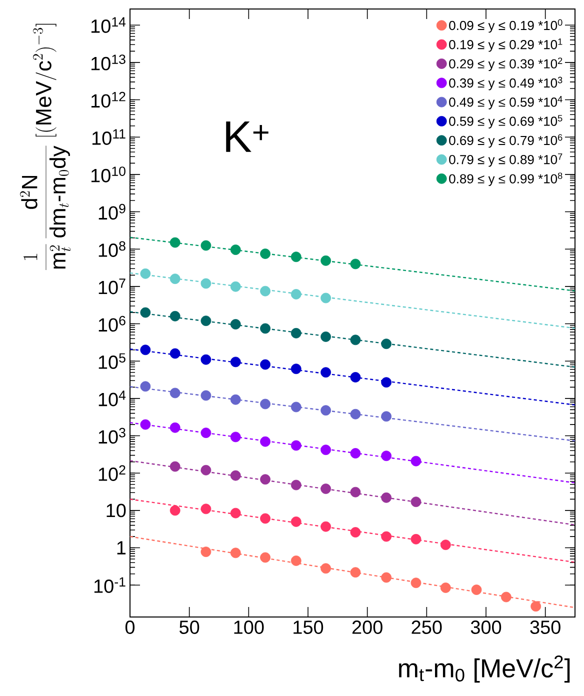 The height and width of the screenshot is (696, 584). What do you see at coordinates (367, 627) in the screenshot?
I see `x-tick-label: 200` at bounding box center [367, 627].